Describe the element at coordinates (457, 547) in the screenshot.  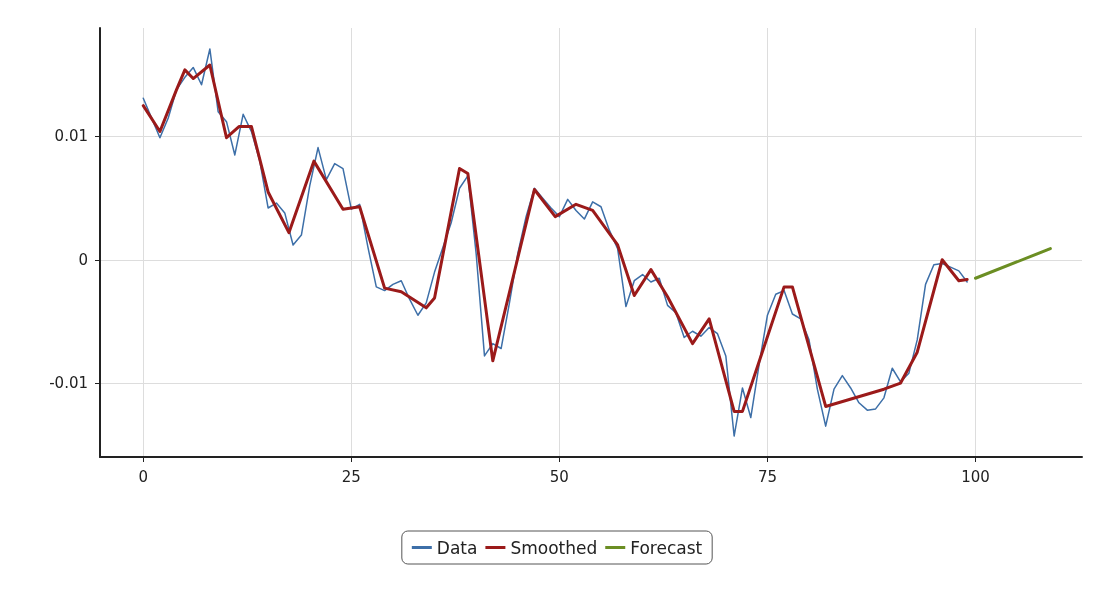
I see `legend-label: Data` at that location.